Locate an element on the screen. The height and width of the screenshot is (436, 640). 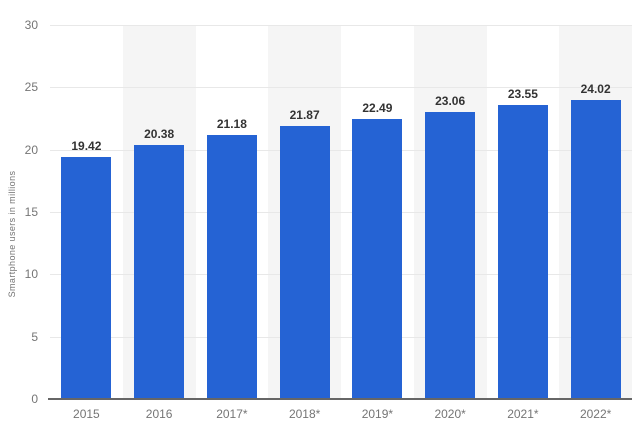
bar-2017* is located at coordinates (231, 266).